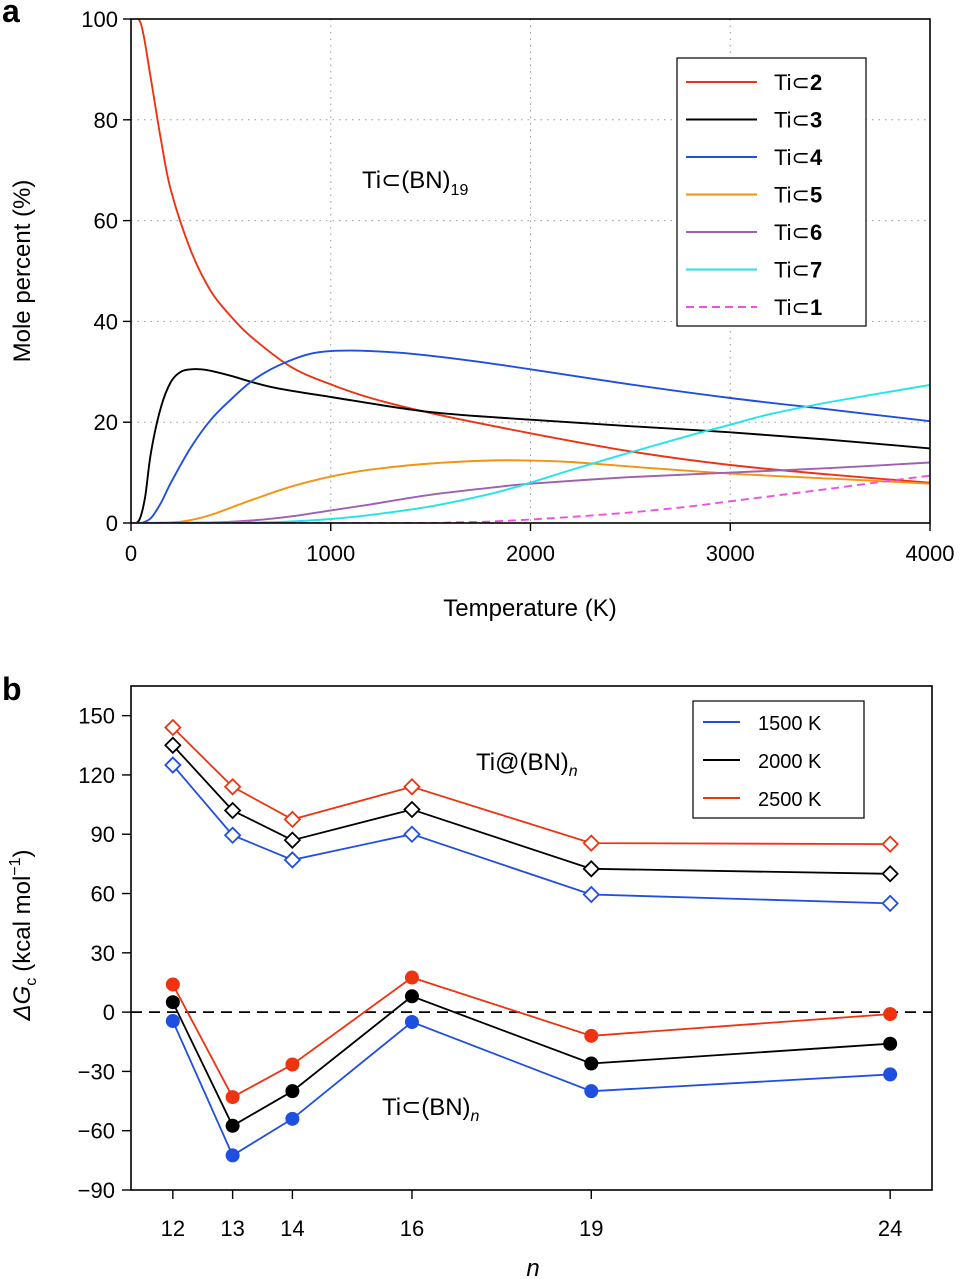  What do you see at coordinates (292, 1228) in the screenshot?
I see `panel-b-xtick-label: 14` at bounding box center [292, 1228].